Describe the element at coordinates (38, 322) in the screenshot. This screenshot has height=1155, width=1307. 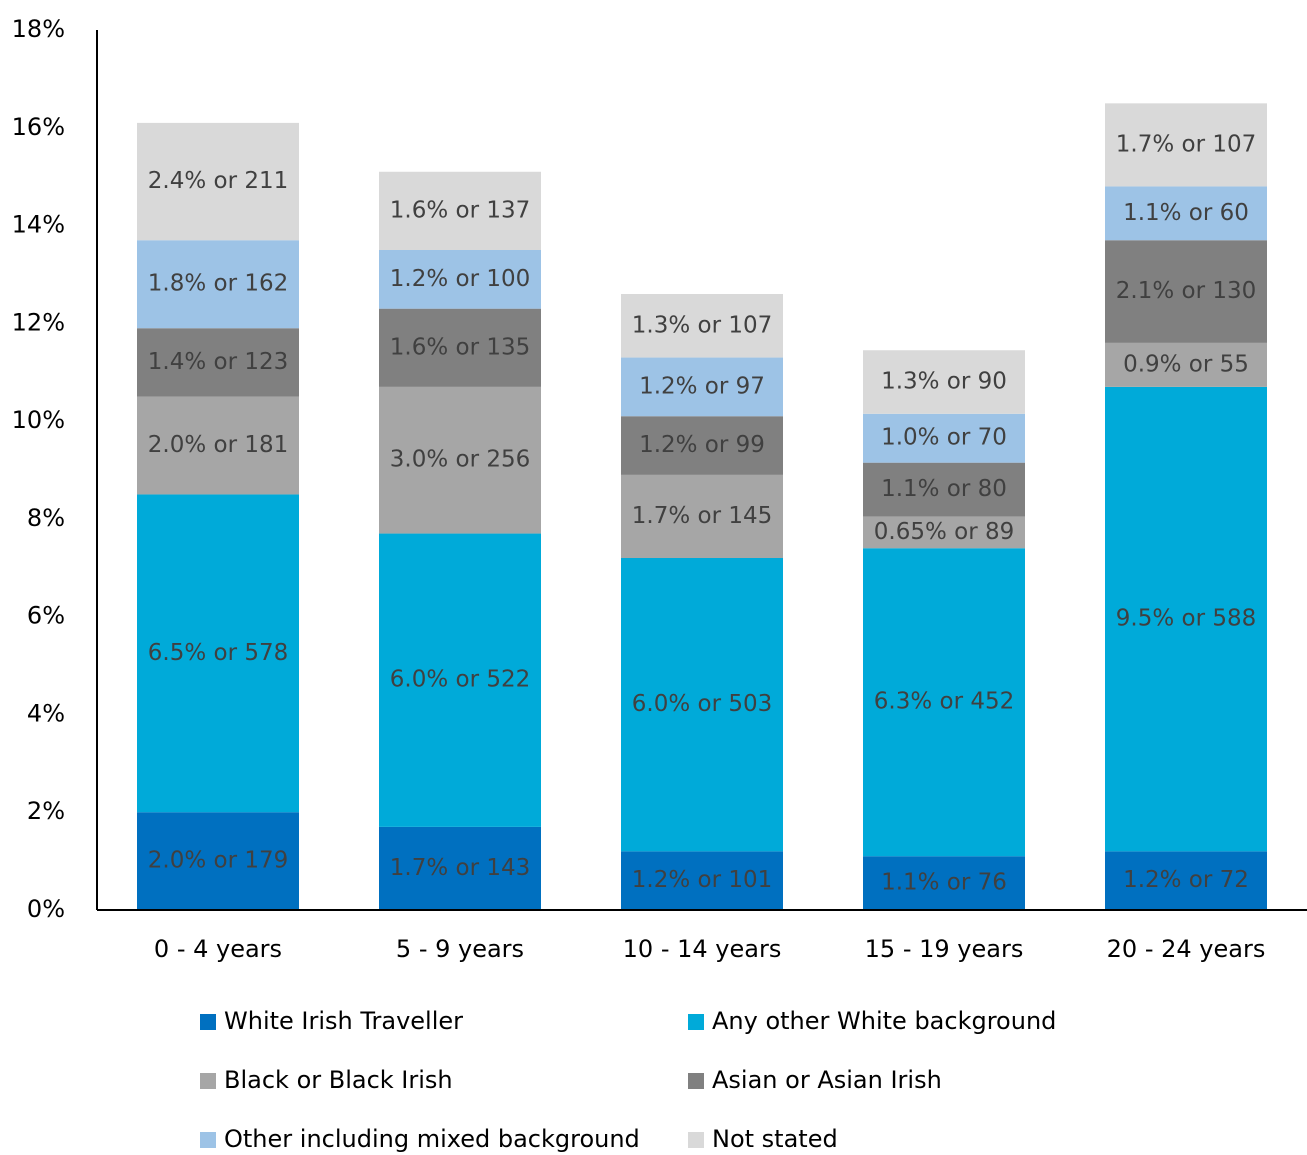
I see `y-tick-label: 12%` at that location.